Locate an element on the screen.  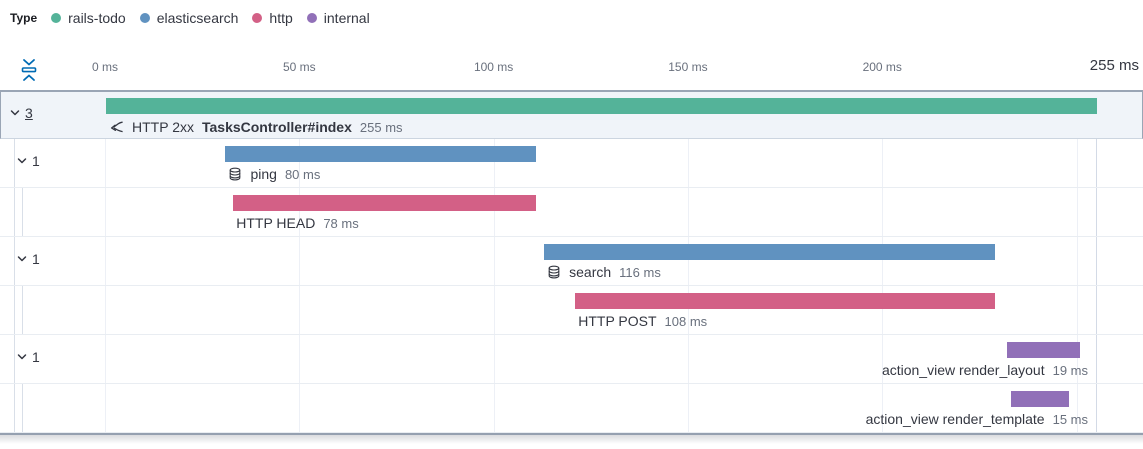
transaction-icon is located at coordinates (116, 127).